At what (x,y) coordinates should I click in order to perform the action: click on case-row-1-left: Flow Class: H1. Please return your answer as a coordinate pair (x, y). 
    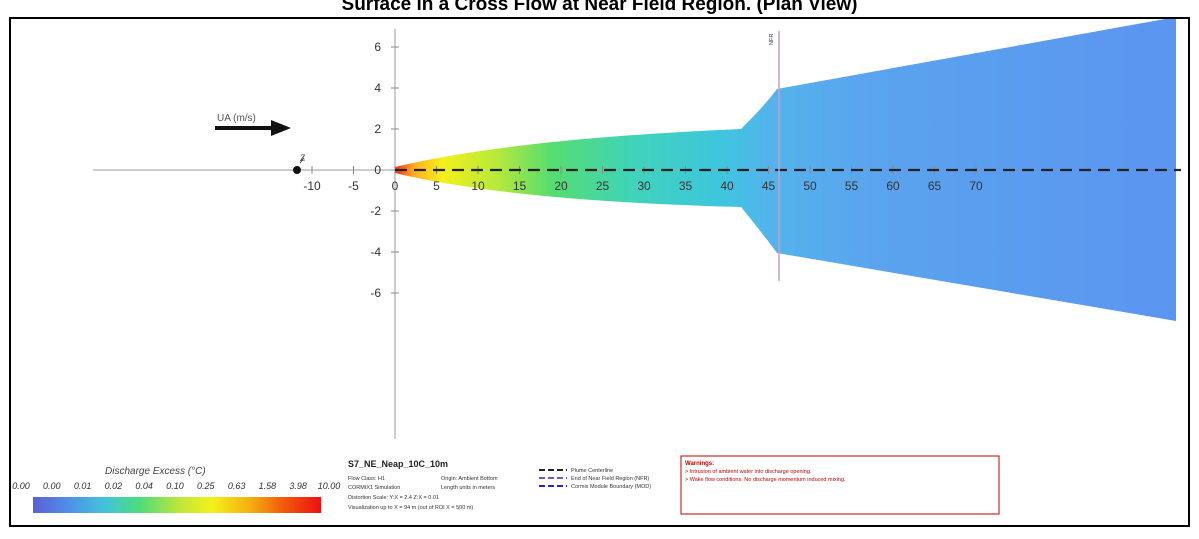
    Looking at the image, I should click on (366, 479).